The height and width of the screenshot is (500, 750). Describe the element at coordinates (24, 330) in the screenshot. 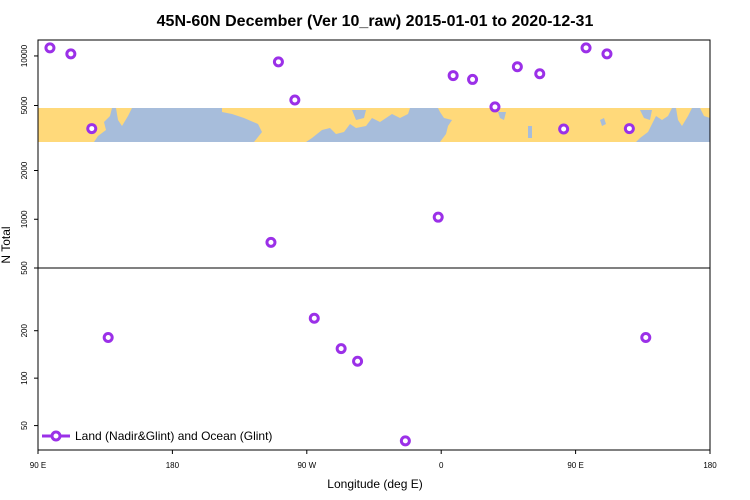

I see `y-tick-label: 200` at that location.